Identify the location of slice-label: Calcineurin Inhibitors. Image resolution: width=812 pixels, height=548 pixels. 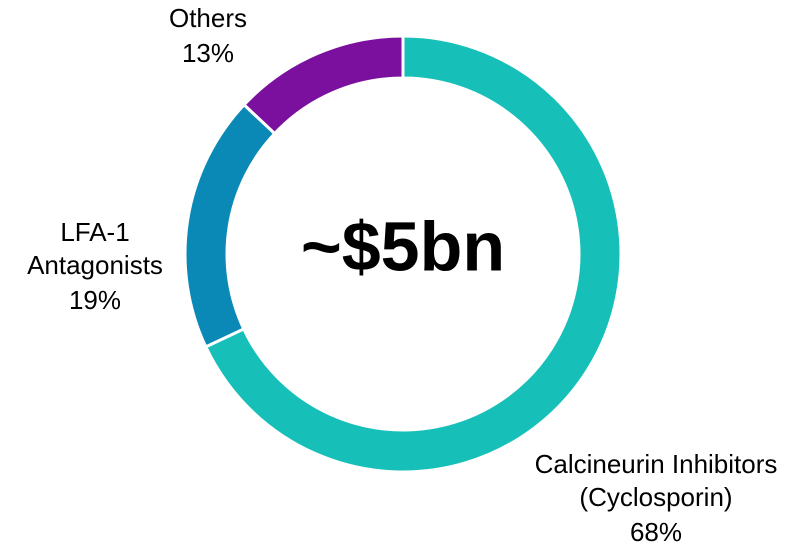
(656, 464).